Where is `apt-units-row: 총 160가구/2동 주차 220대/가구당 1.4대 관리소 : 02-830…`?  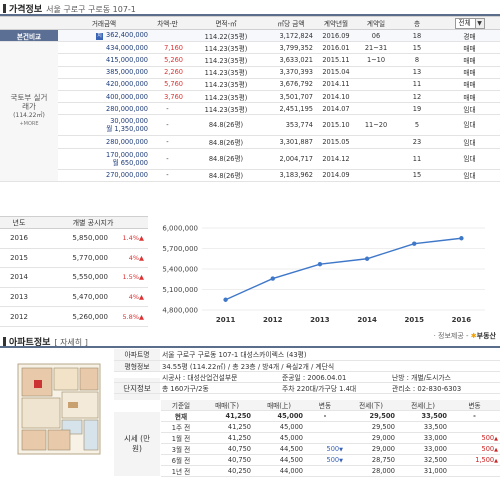
apt-units-row: 총 160가구/2동 주차 220대/가구당 1.4대 관리소 : 02-830… is located at coordinates (307, 388).